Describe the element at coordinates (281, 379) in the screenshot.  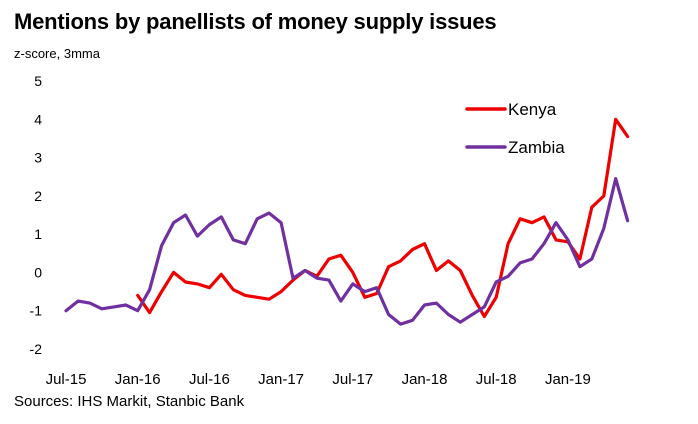
I see `x-tick-label: Jan-17` at that location.